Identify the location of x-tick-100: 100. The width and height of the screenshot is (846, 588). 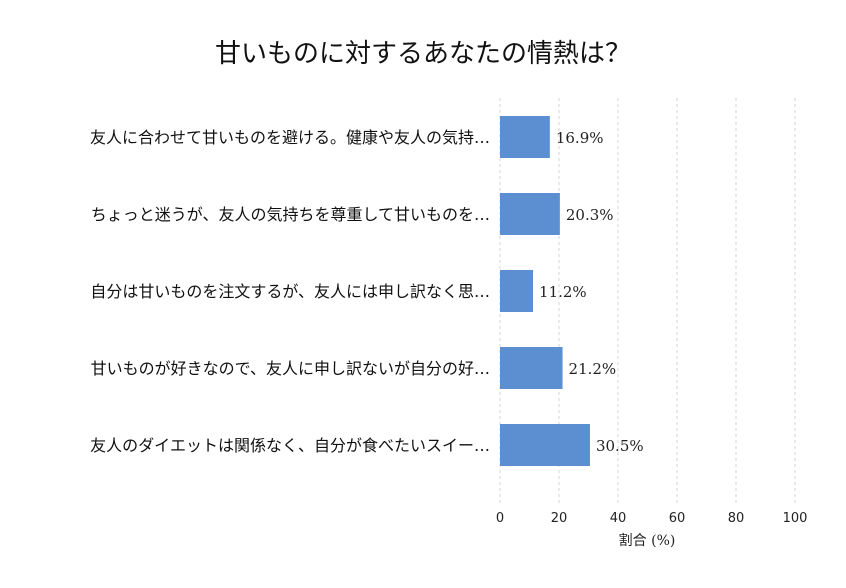
(795, 518).